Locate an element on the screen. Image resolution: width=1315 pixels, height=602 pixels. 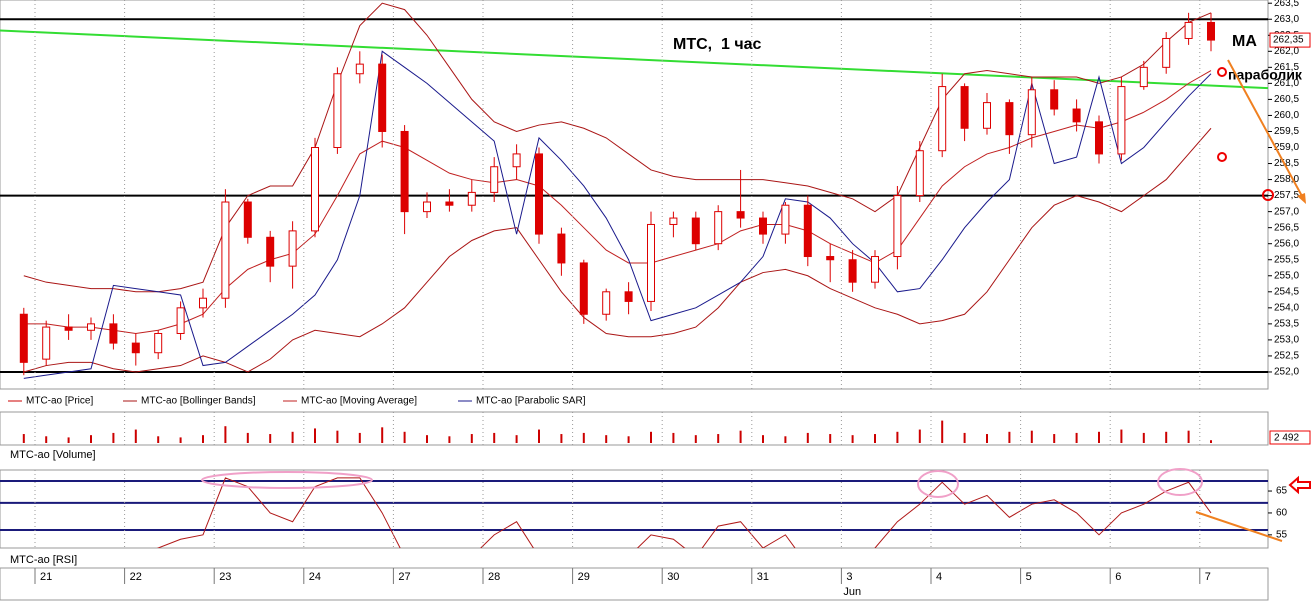
y-tick-label: 254,5 is located at coordinates (1286, 291).